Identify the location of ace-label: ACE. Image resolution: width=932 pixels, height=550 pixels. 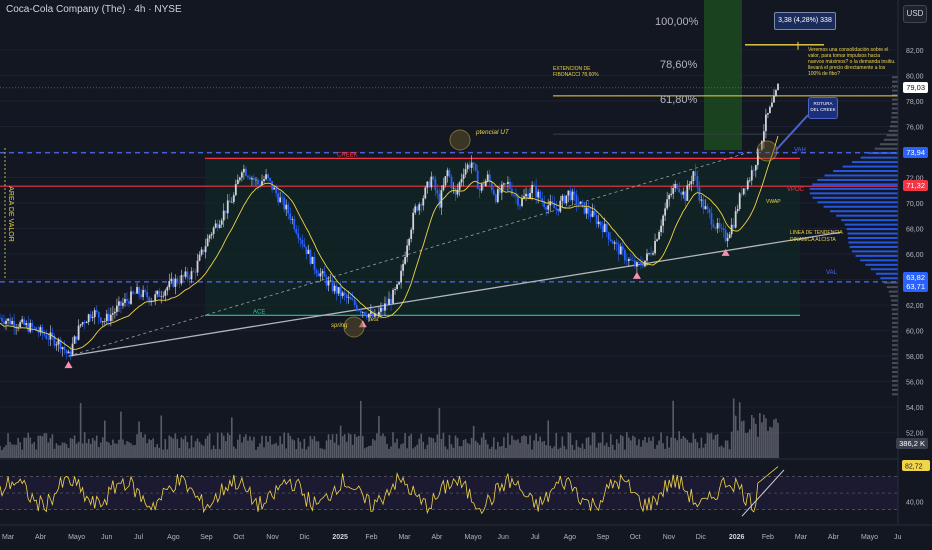
(259, 312).